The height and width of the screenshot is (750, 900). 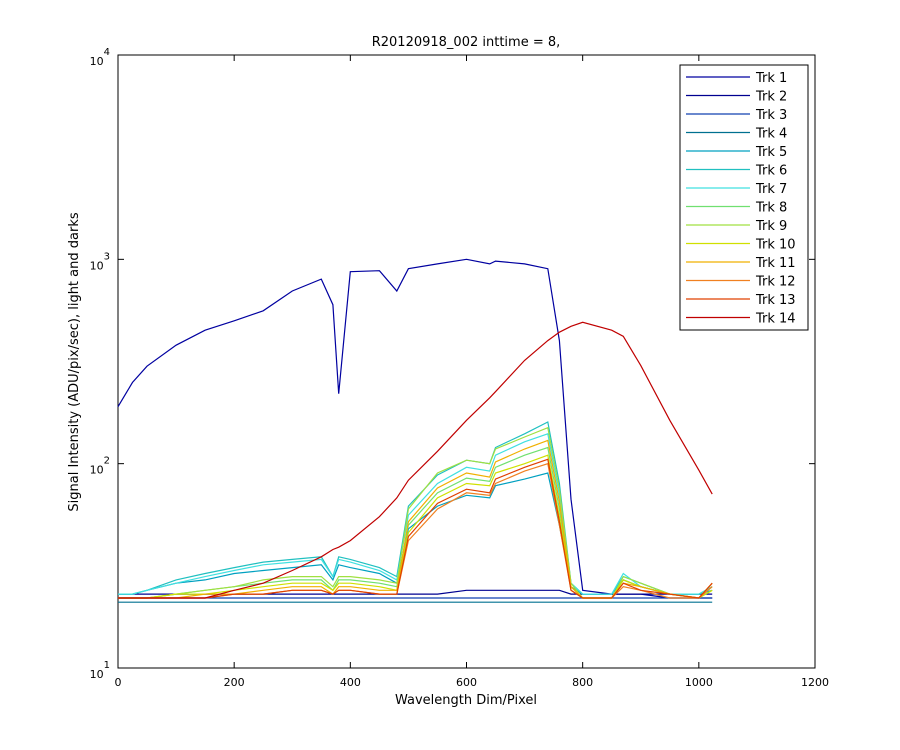 What do you see at coordinates (771, 97) in the screenshot?
I see `legend-label: Trk 2` at bounding box center [771, 97].